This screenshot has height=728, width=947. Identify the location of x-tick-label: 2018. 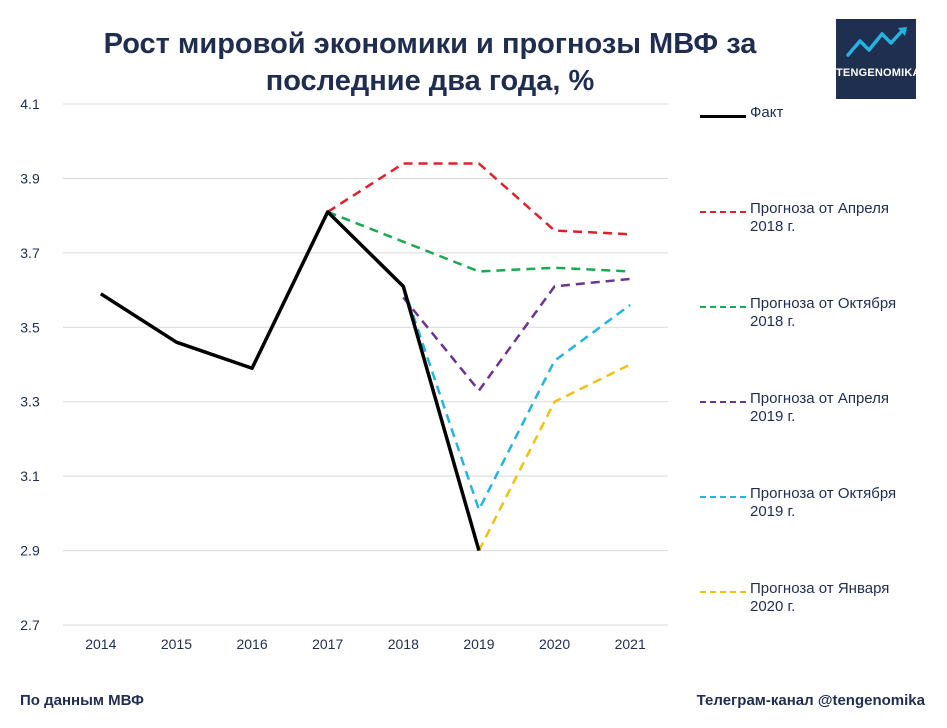
(403, 644).